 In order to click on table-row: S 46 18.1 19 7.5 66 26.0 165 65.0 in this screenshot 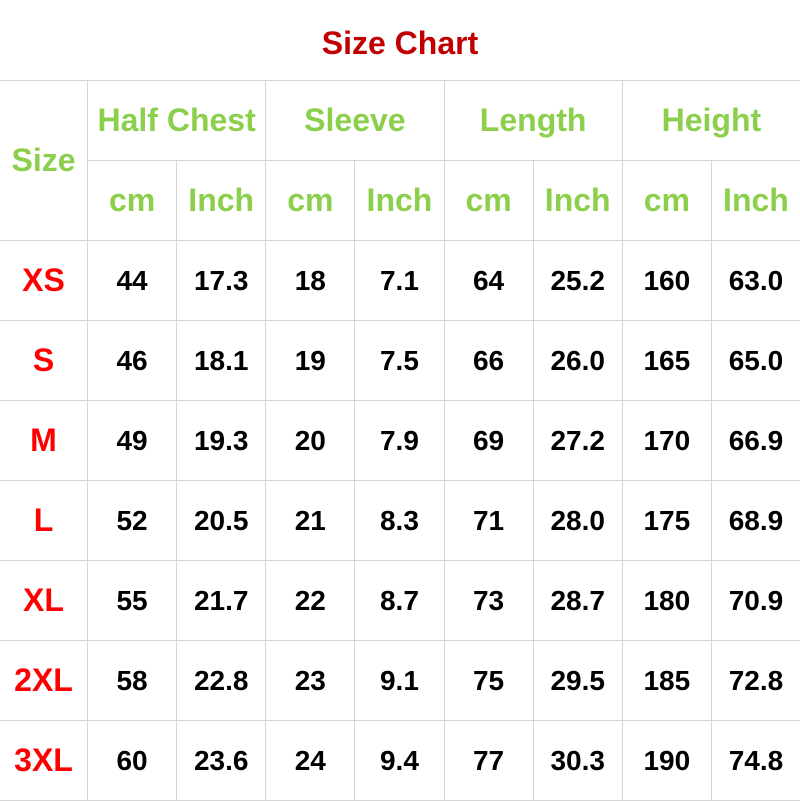, I will do `click(400, 360)`.